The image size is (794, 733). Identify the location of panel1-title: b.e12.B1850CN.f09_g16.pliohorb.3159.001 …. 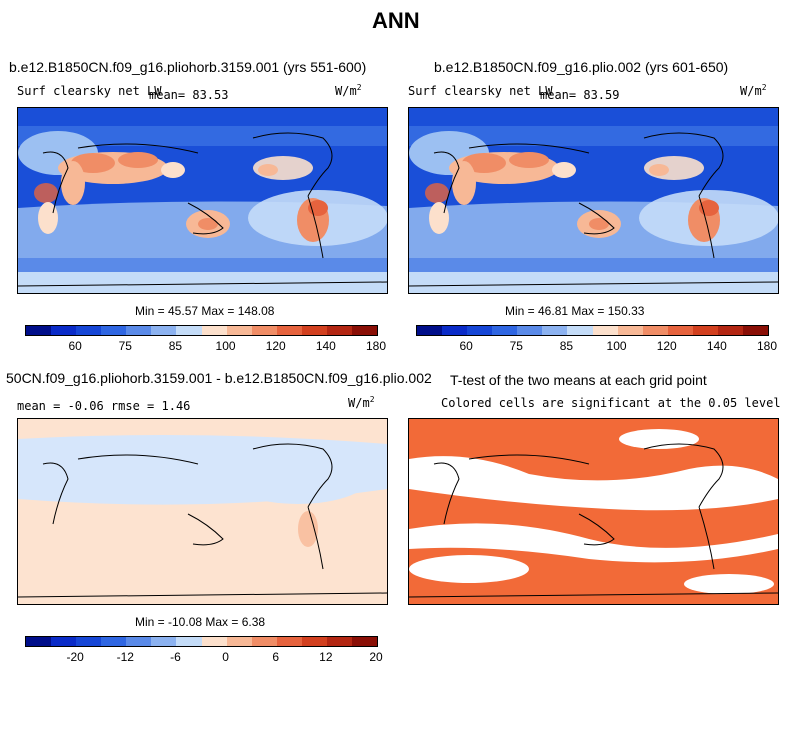
(188, 67).